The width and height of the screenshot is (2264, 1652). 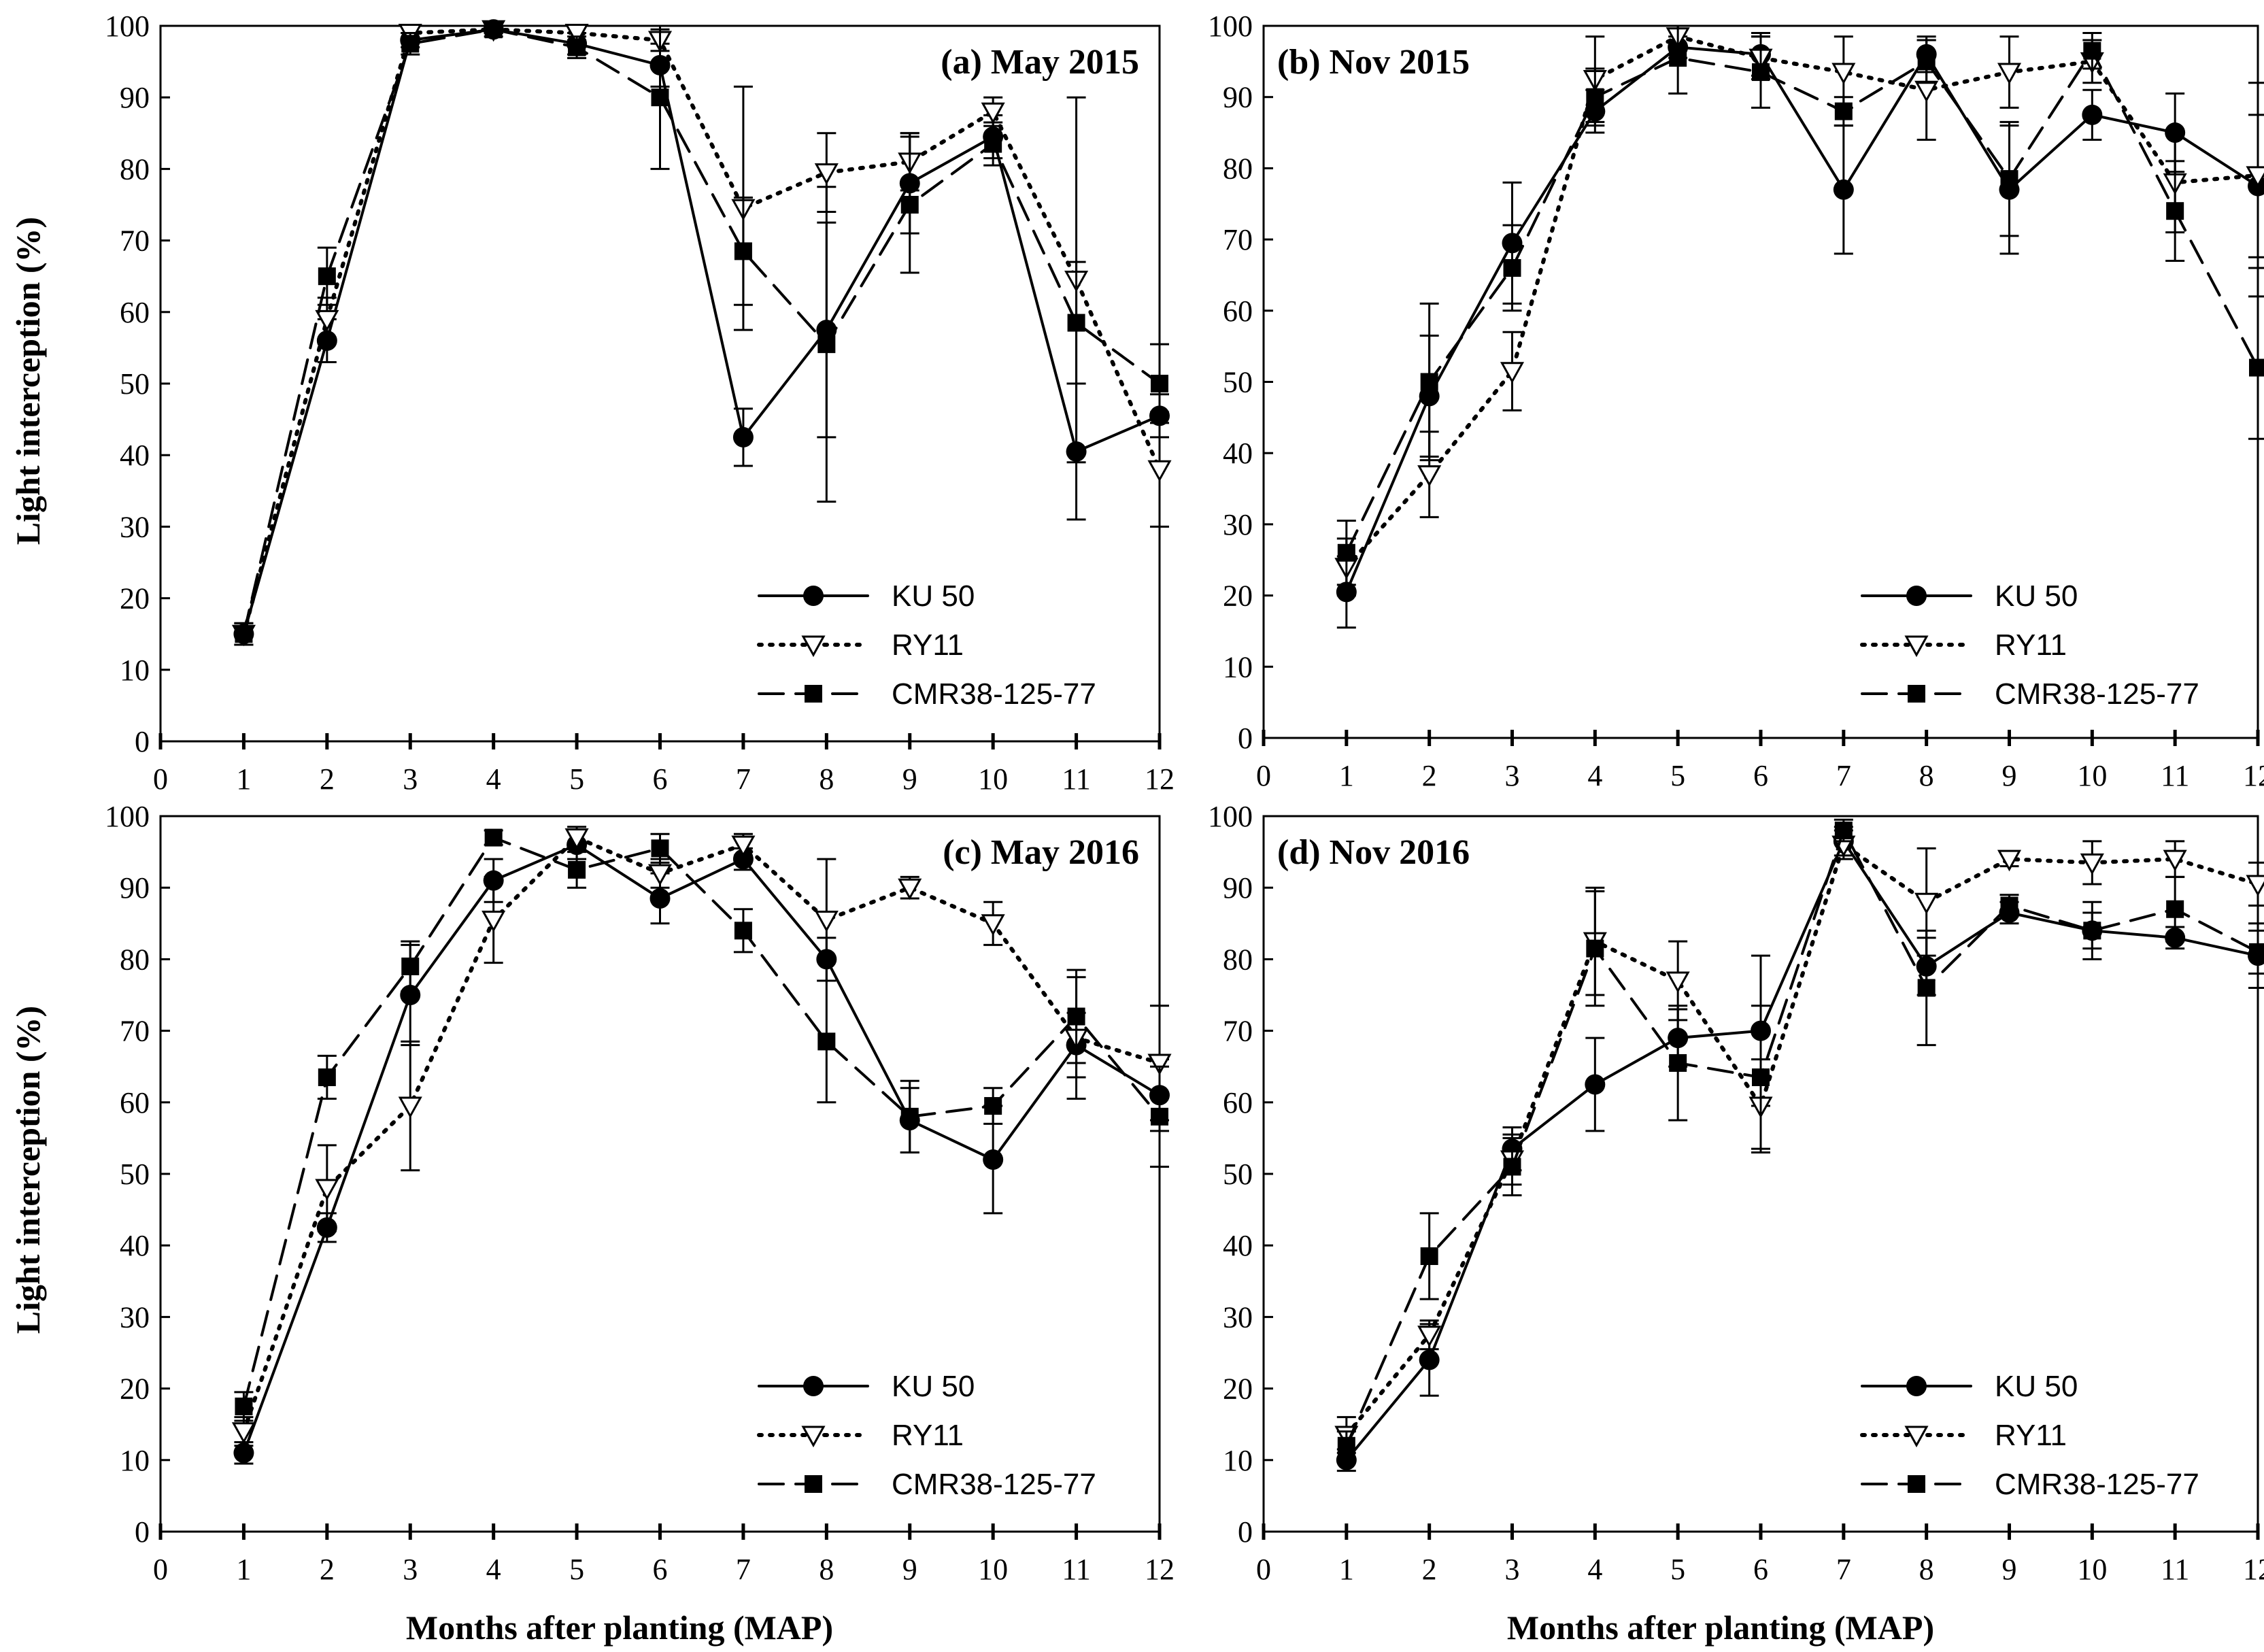 What do you see at coordinates (1238, 1317) in the screenshot?
I see `y-tick-label: 30` at bounding box center [1238, 1317].